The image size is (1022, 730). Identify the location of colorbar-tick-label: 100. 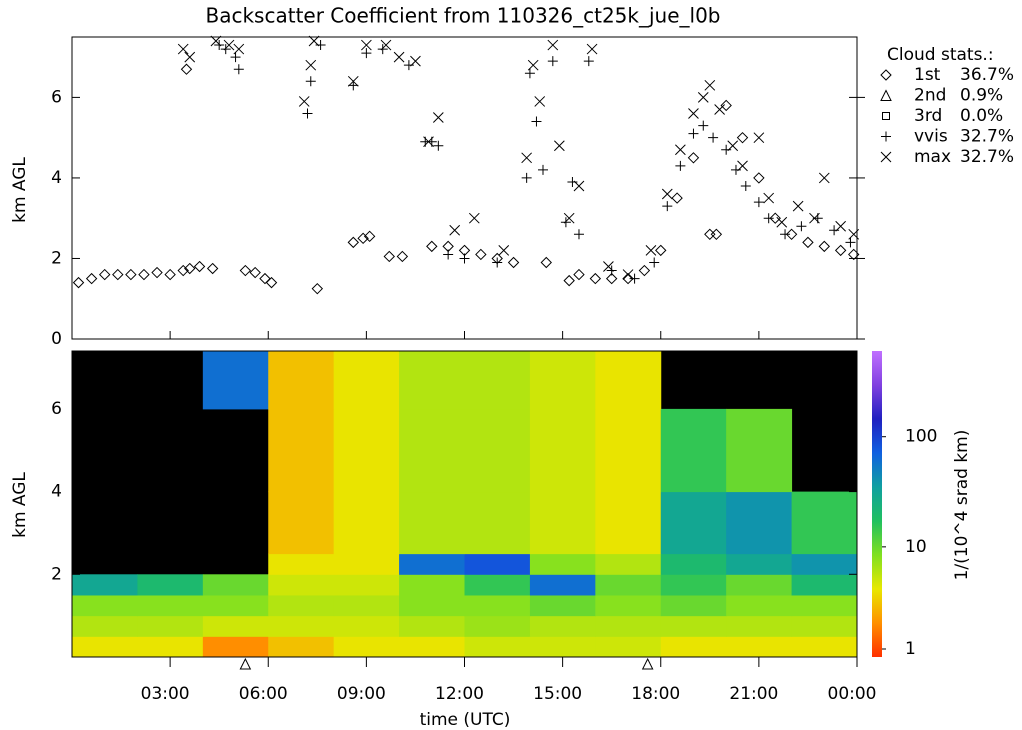
(921, 437).